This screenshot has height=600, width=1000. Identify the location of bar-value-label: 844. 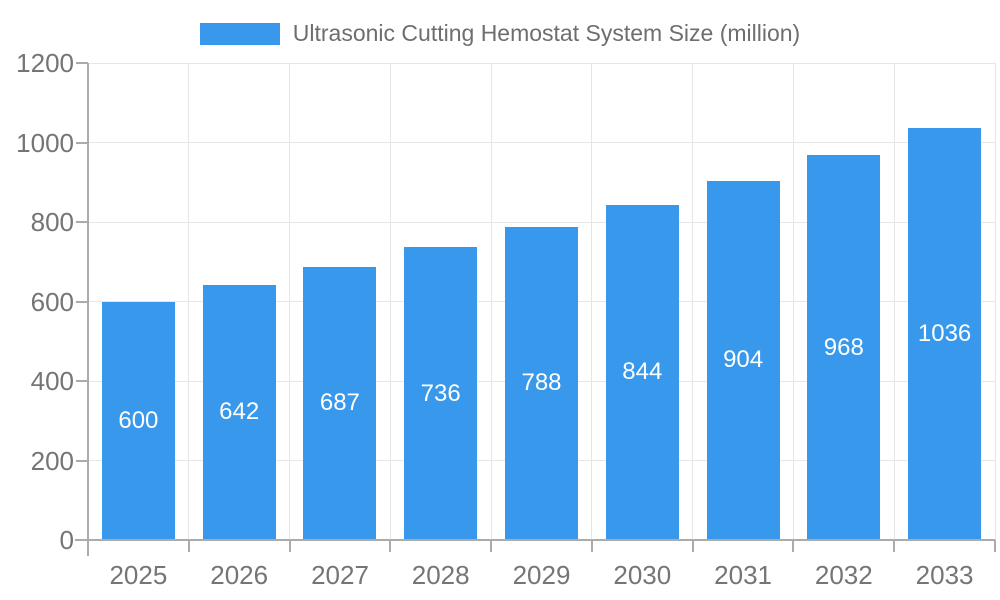
(642, 372).